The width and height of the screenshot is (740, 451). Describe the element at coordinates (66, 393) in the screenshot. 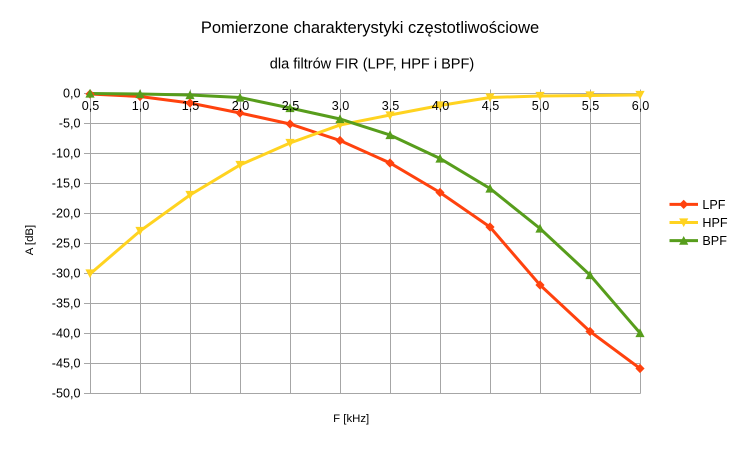

I see `svg-text: -50,0` at that location.